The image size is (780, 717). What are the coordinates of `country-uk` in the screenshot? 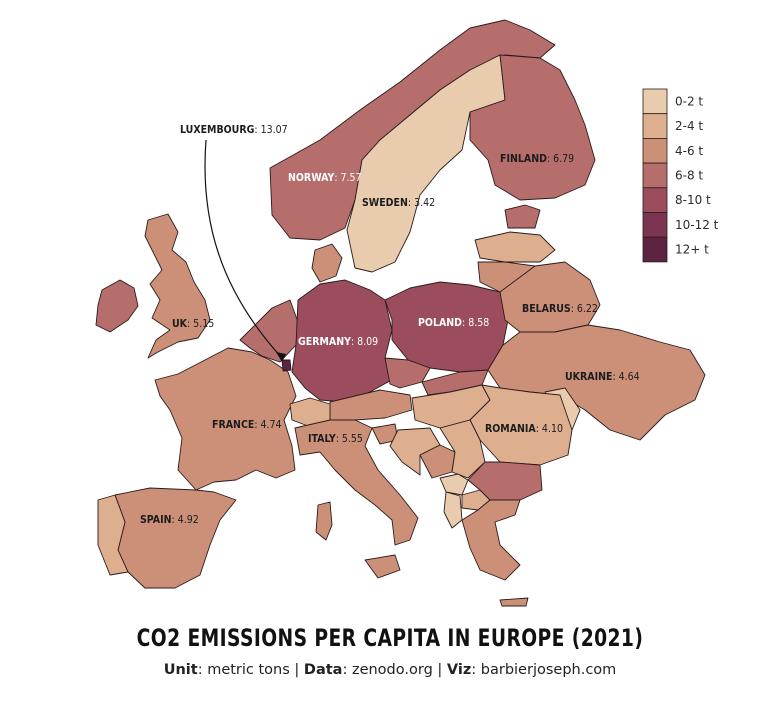 It's located at (177, 286).